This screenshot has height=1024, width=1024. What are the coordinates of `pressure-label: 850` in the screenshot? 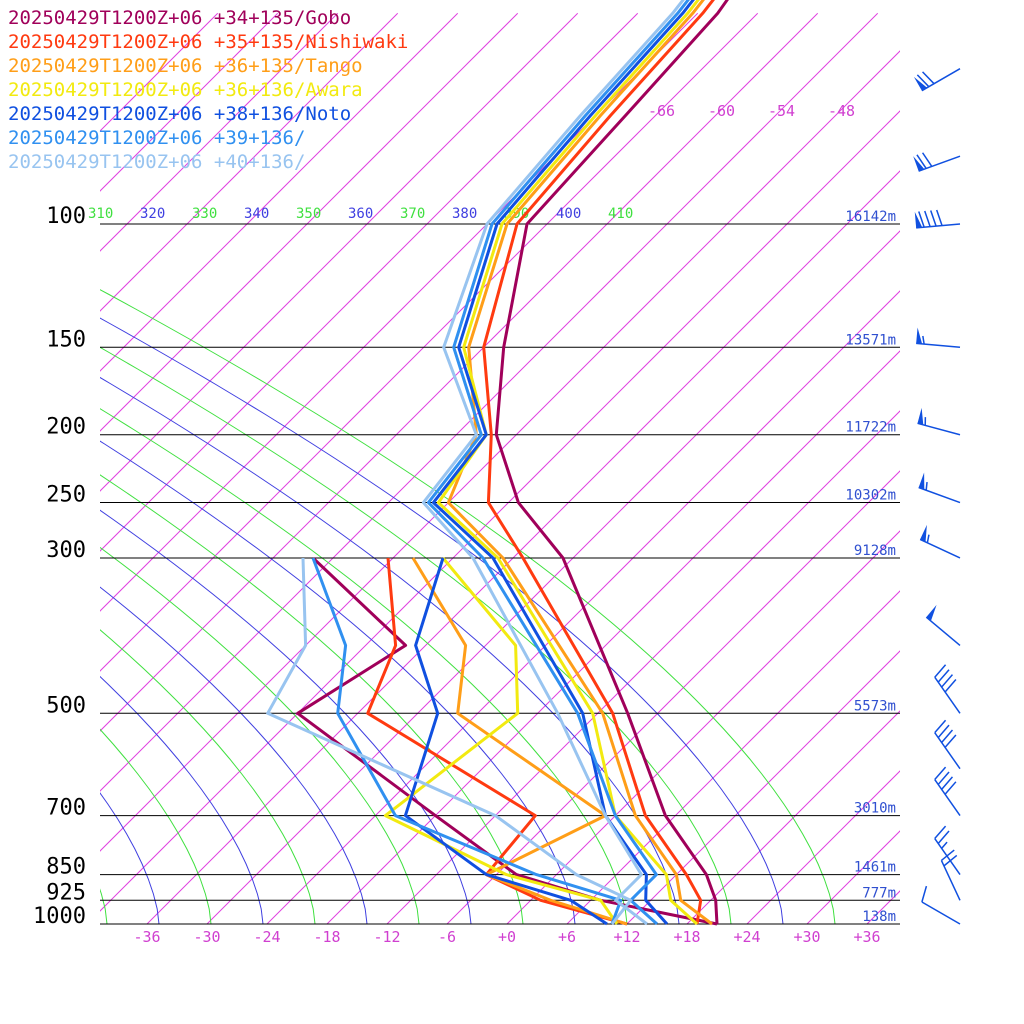 It's located at (66, 867).